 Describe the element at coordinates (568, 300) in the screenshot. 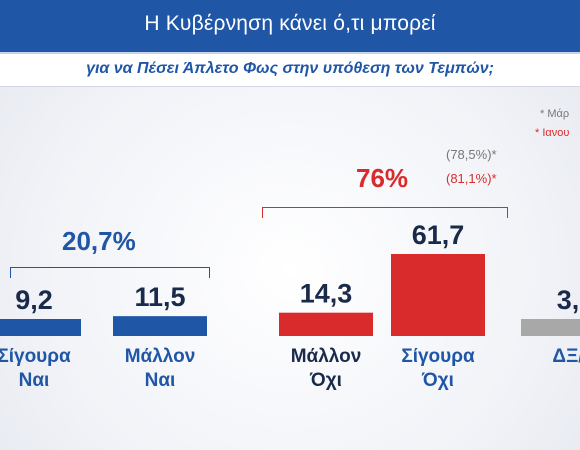

I see `value-label-5: 3,` at that location.